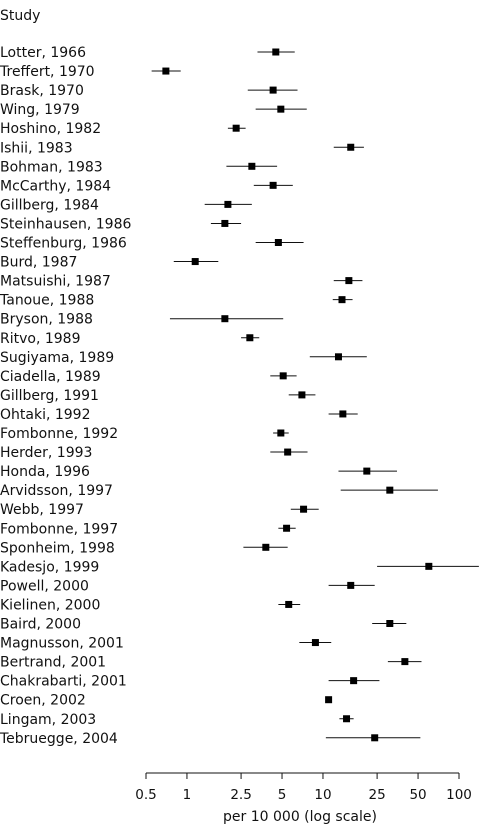  Describe the element at coordinates (148, 377) in the screenshot. I see `study-row: Ciadella, 1989` at that location.